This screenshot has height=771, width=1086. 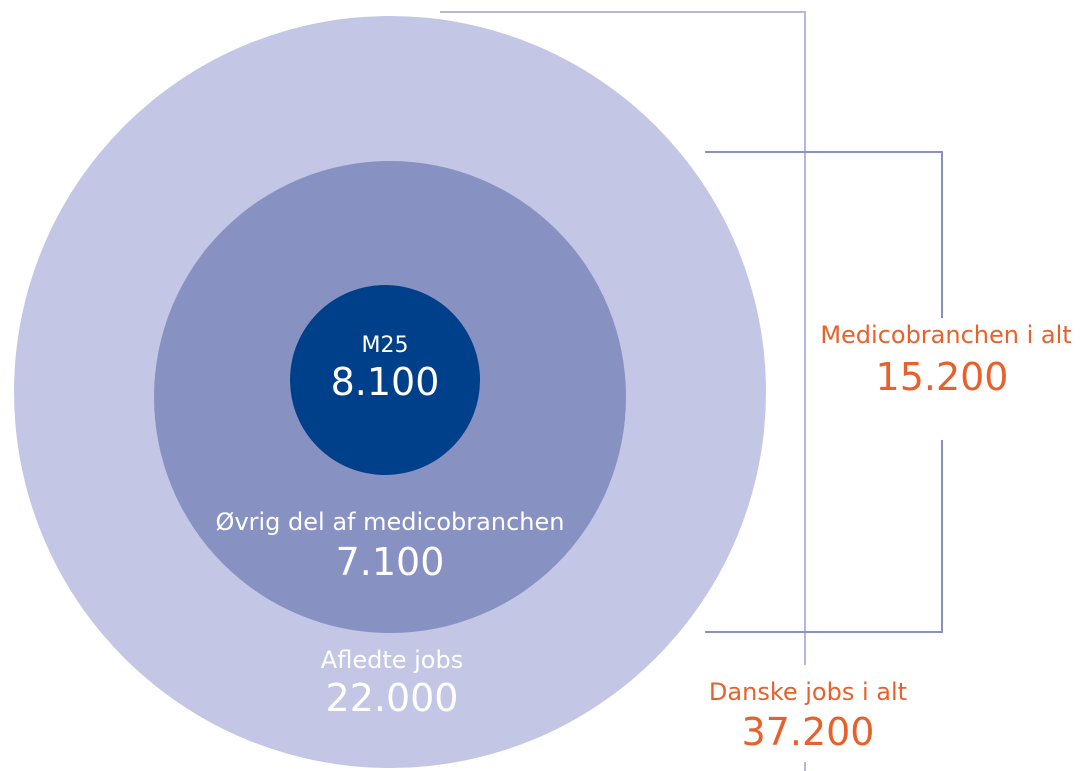 What do you see at coordinates (392, 660) in the screenshot?
I see `node-label: Afledte jobs` at bounding box center [392, 660].